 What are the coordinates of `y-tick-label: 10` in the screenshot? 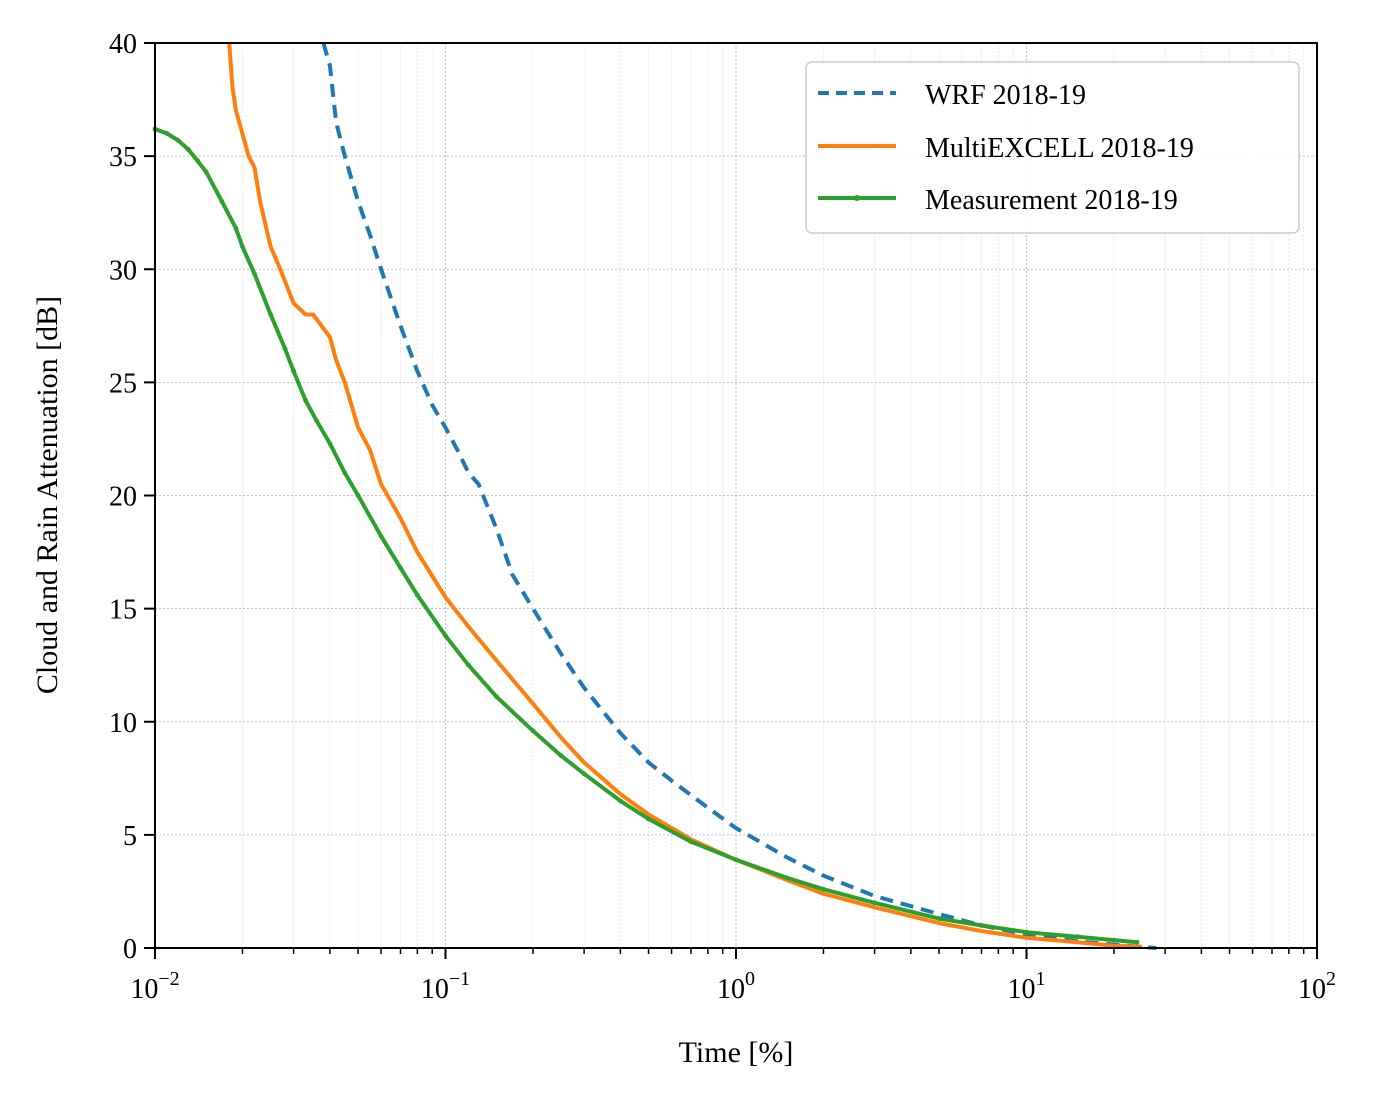 It's located at (123, 723).